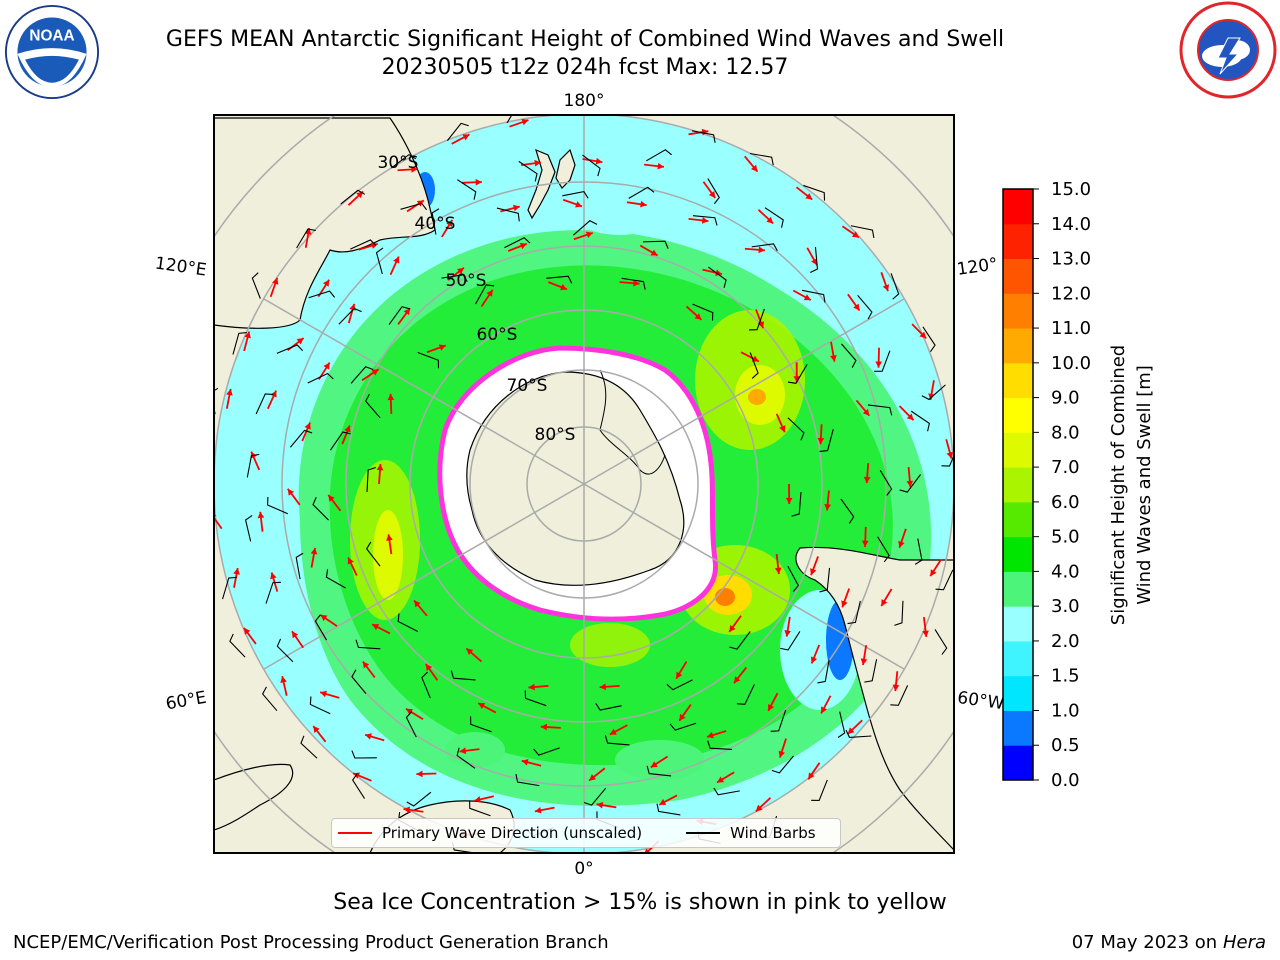 Image resolution: width=1280 pixels, height=960 pixels. Describe the element at coordinates (1065, 606) in the screenshot. I see `colorbar-tick-label: 3.0` at that location.